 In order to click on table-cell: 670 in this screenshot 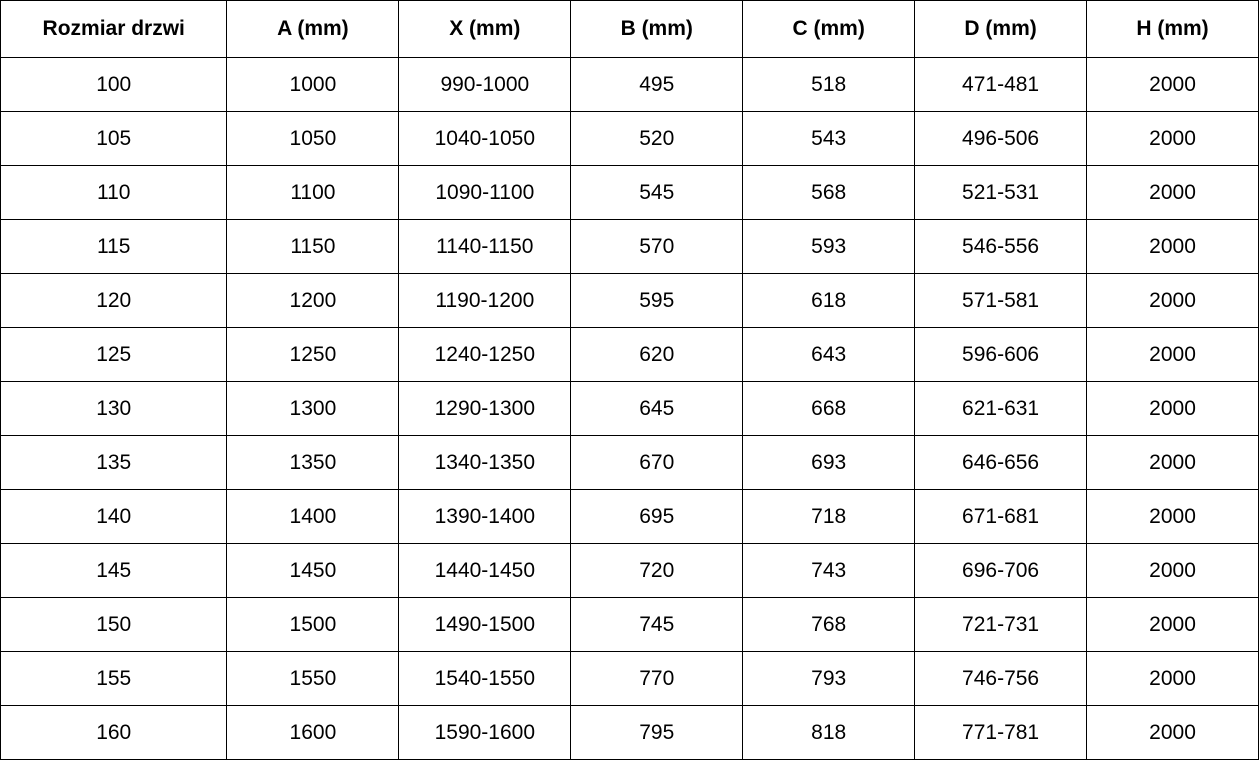, I will do `click(657, 462)`.